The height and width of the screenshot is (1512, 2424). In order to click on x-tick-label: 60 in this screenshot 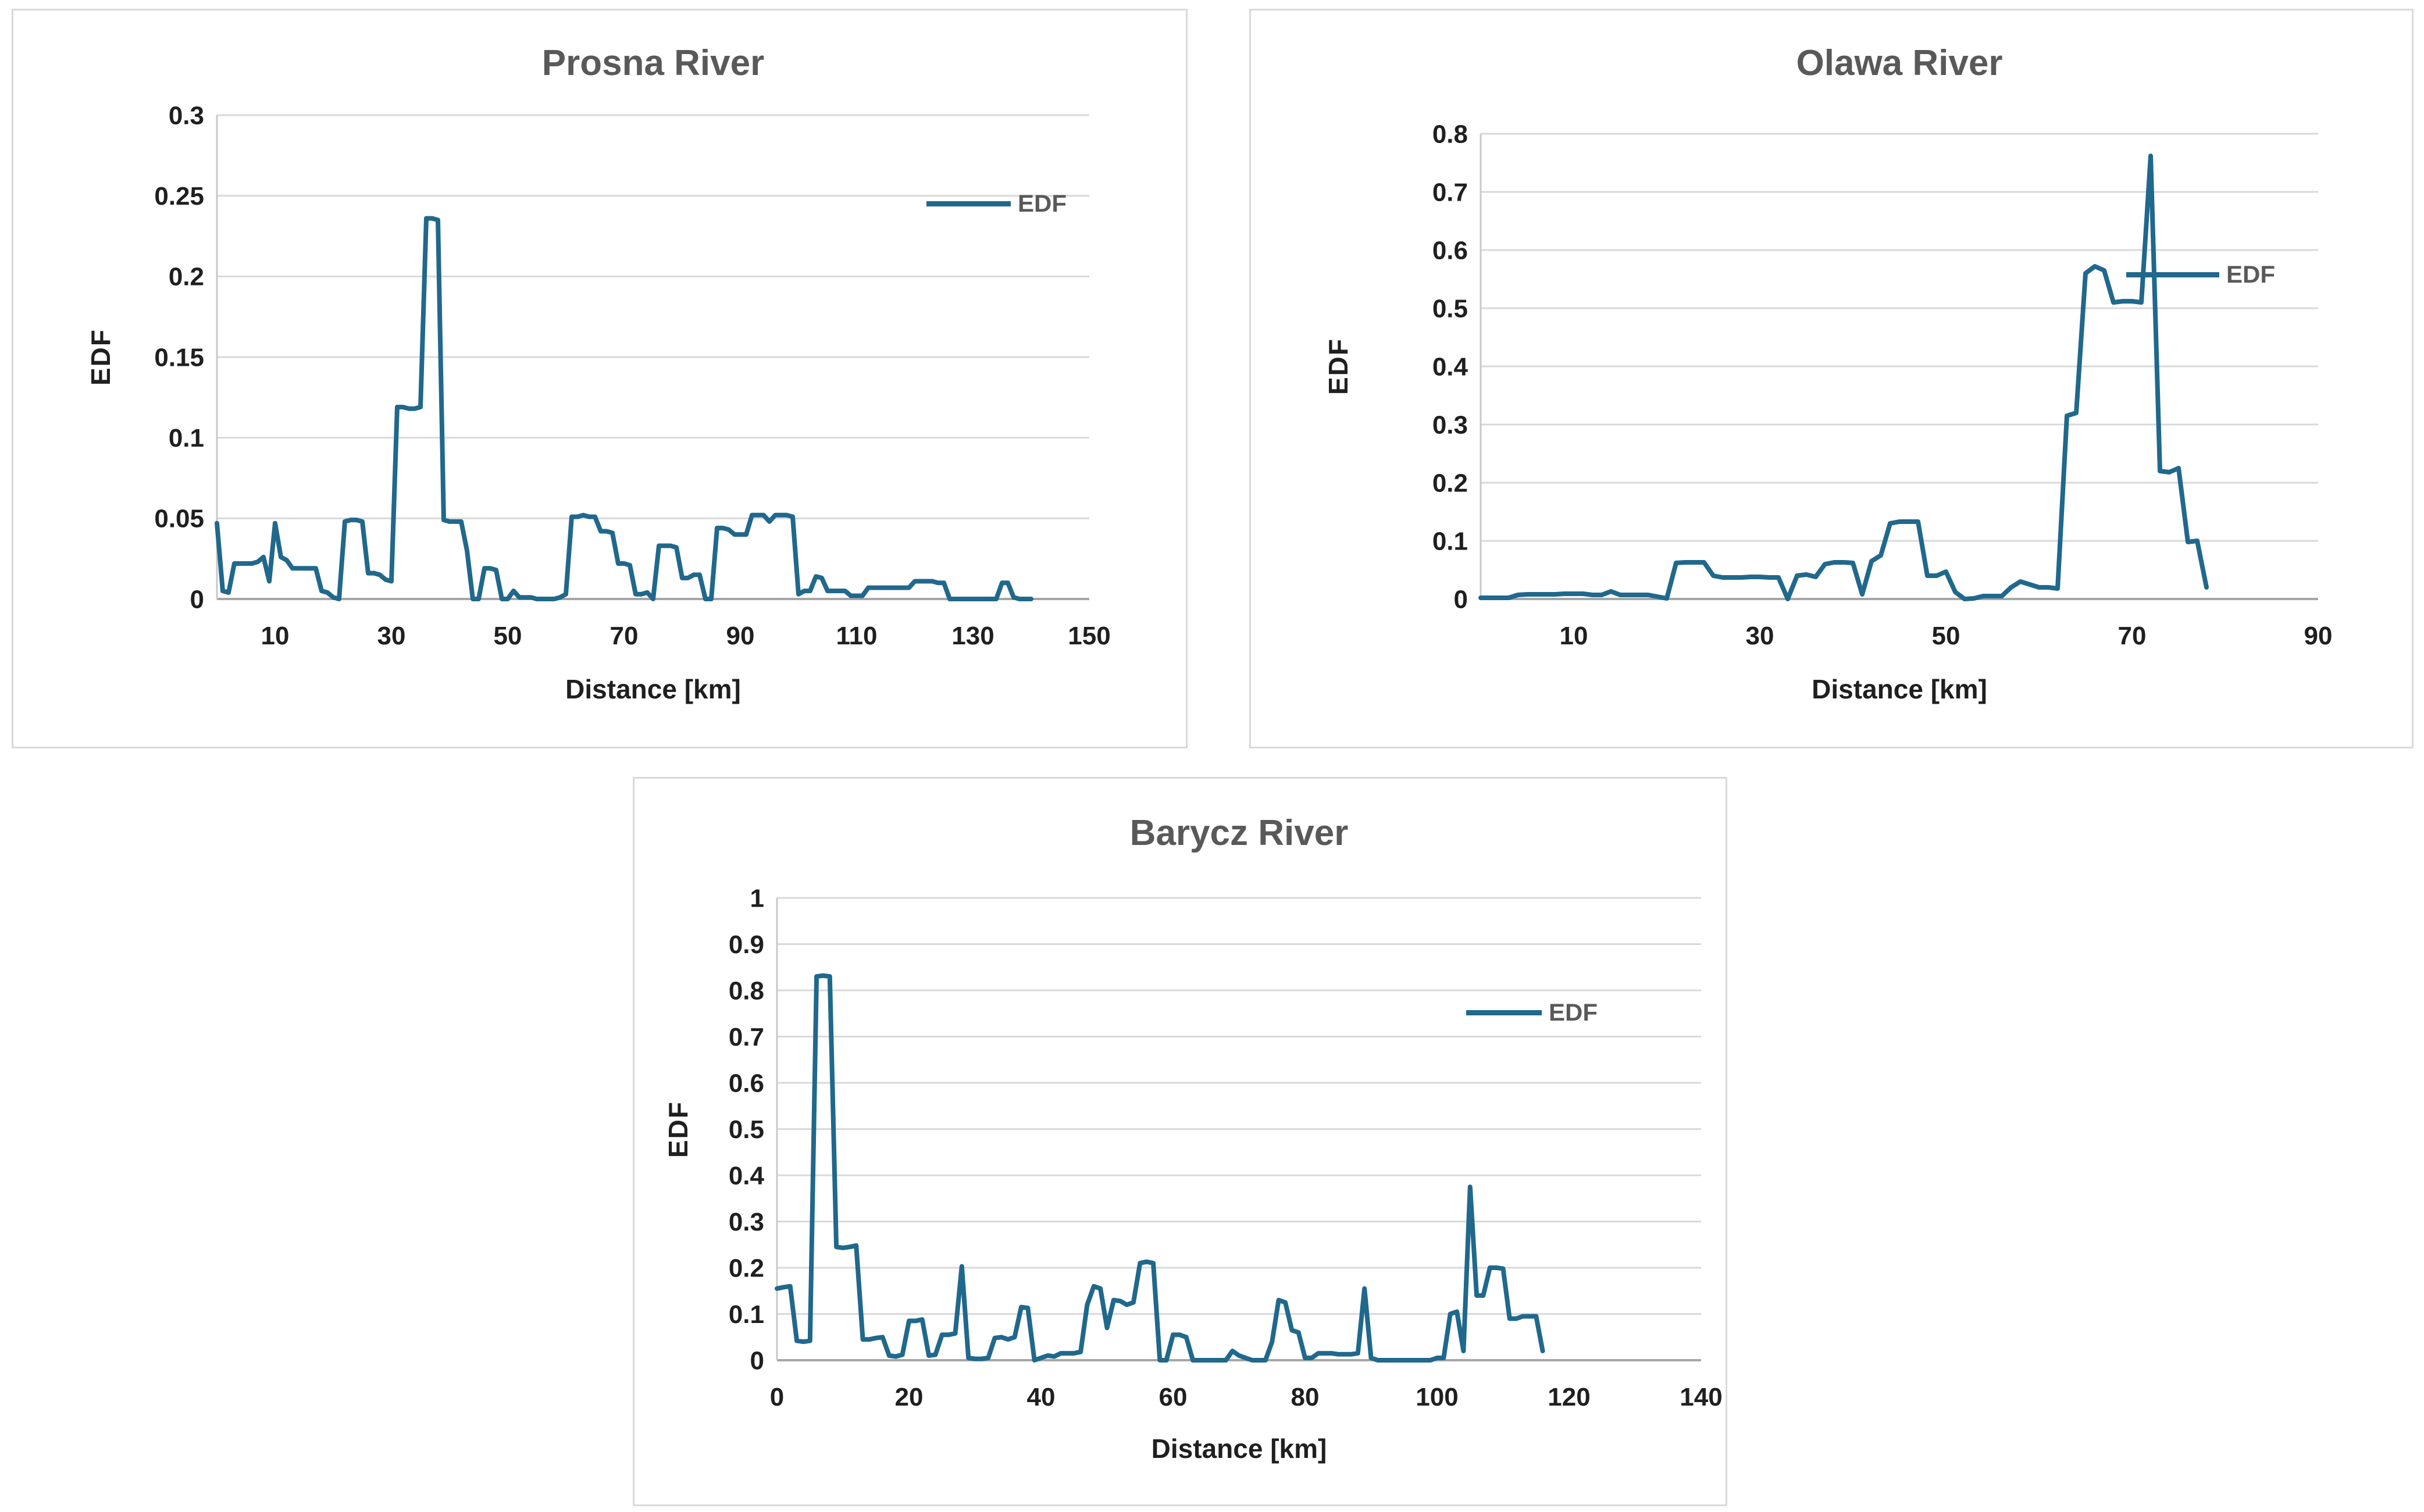, I will do `click(1173, 1397)`.